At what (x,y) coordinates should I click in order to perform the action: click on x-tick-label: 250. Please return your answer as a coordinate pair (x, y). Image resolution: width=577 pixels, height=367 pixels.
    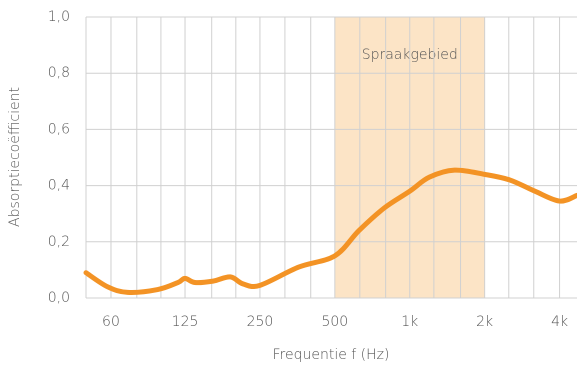
    Looking at the image, I should click on (260, 322).